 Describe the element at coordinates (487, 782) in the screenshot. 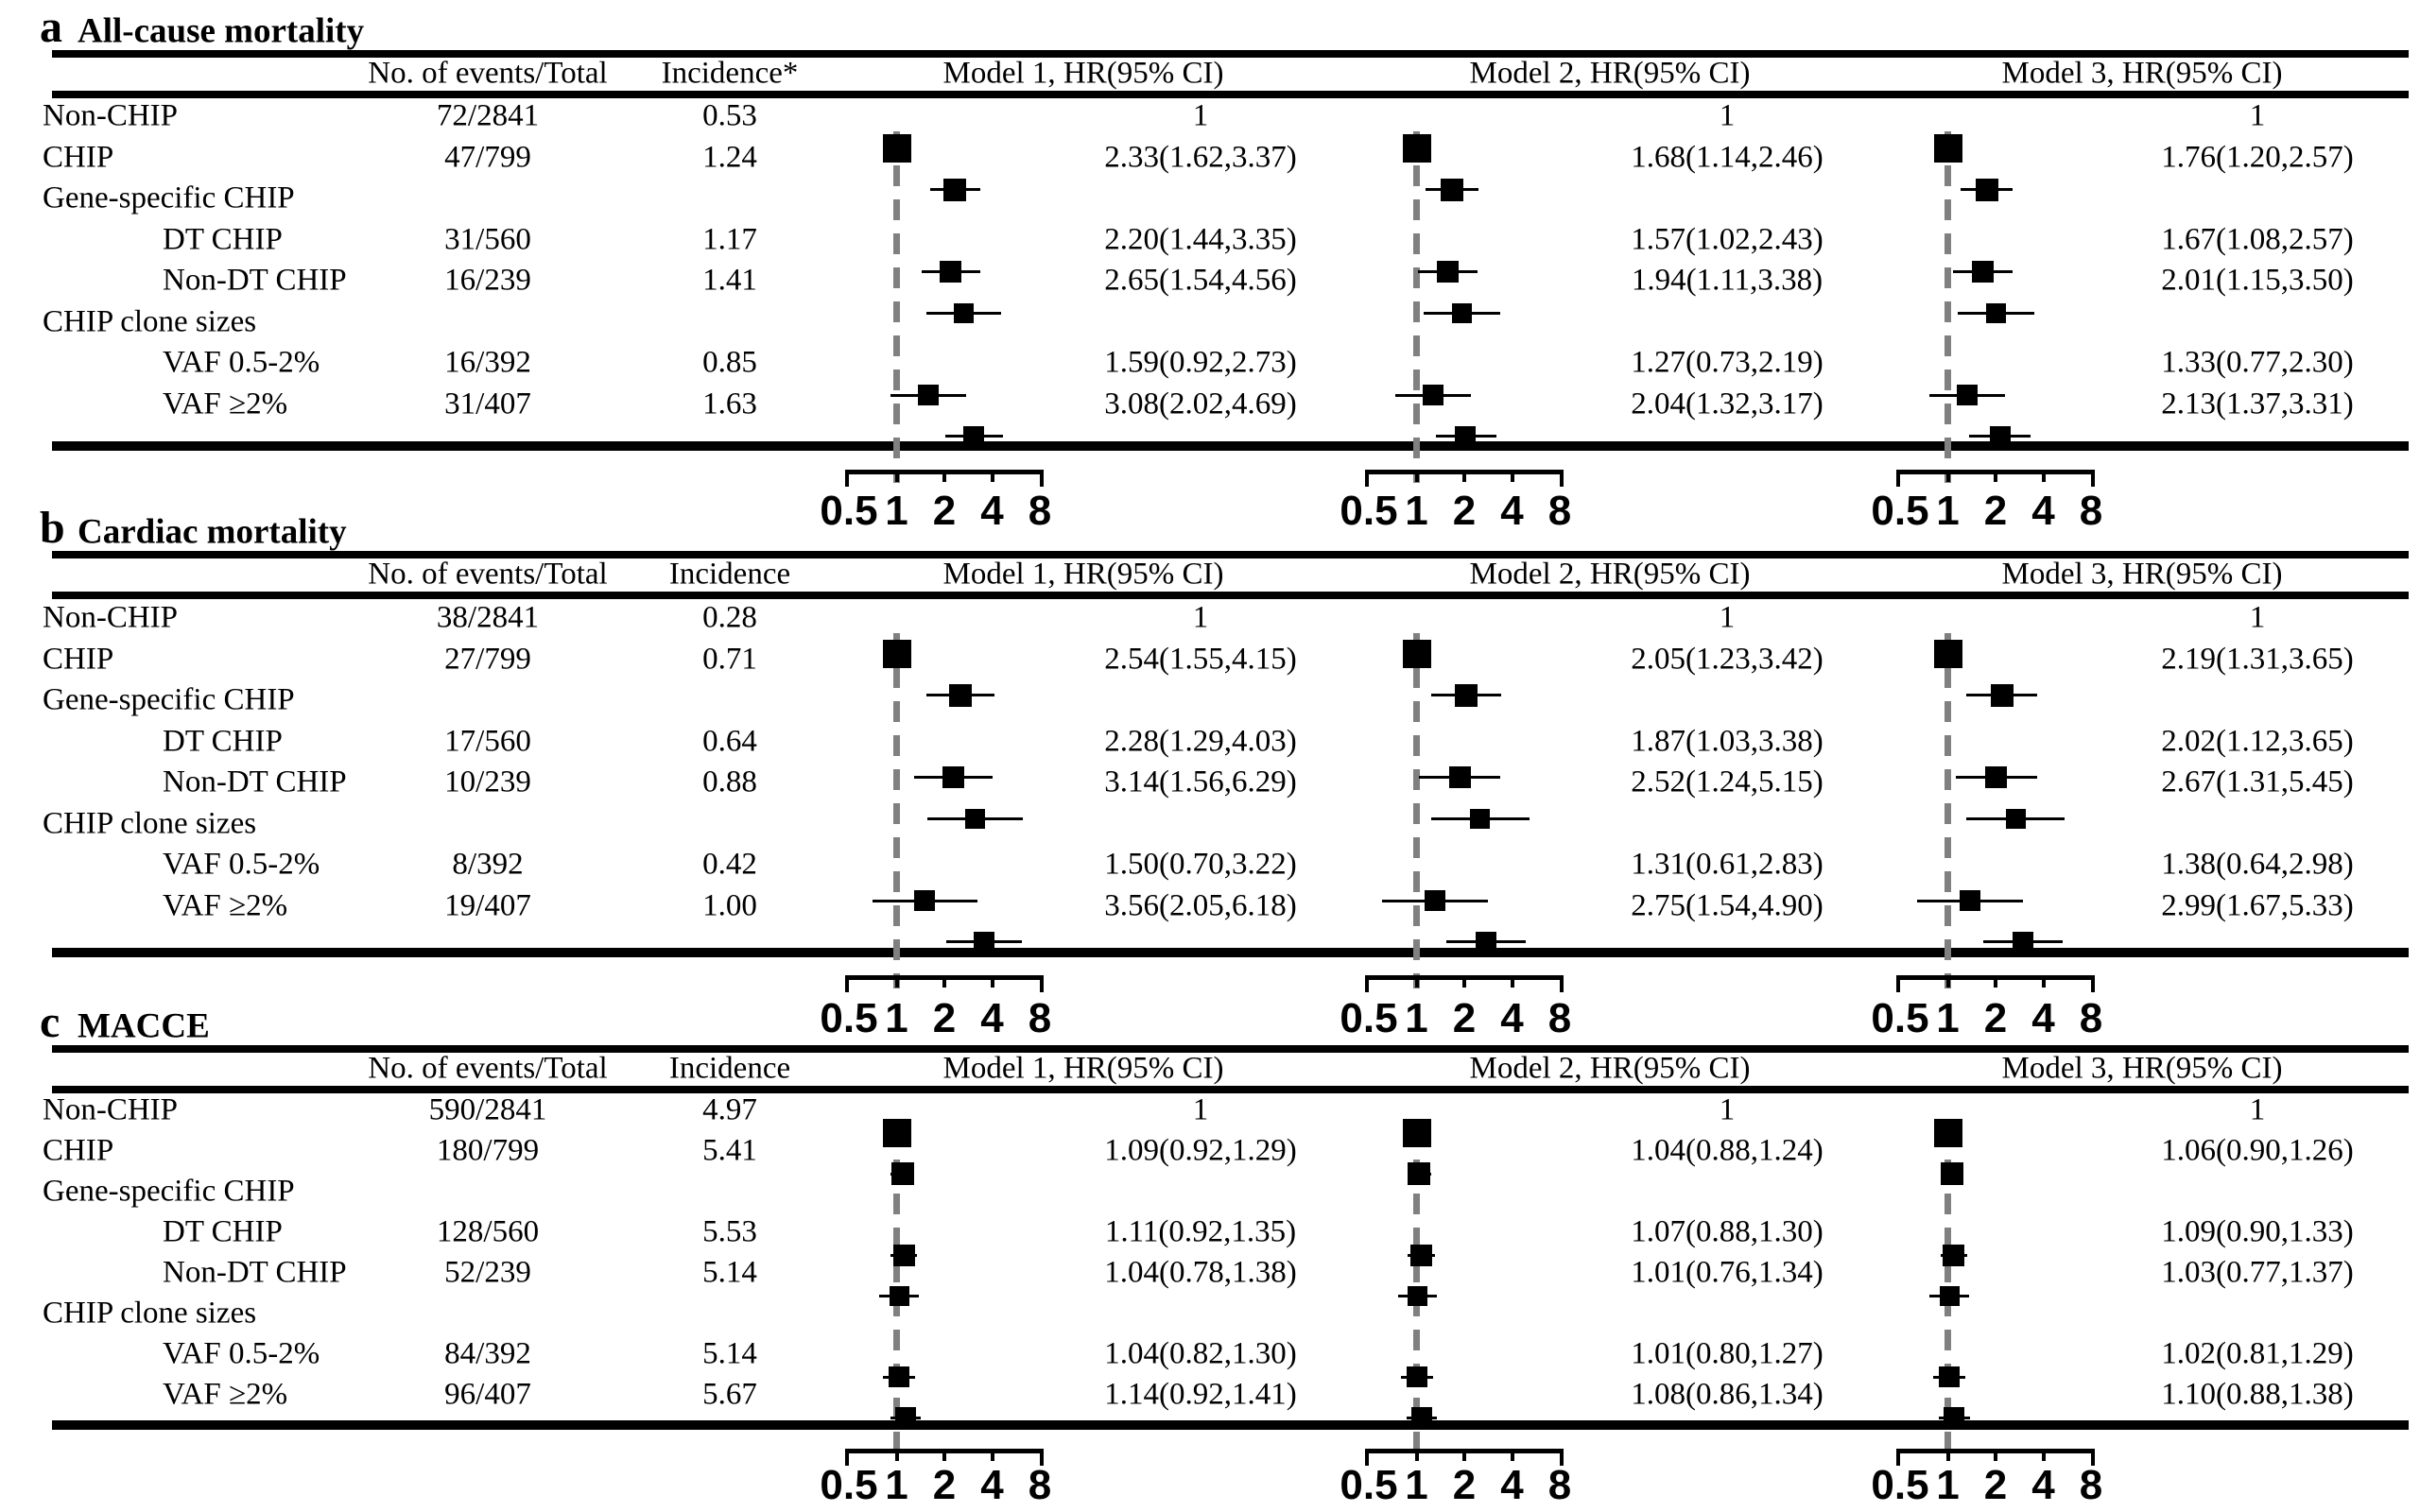

I see `events-value: 10/239` at that location.